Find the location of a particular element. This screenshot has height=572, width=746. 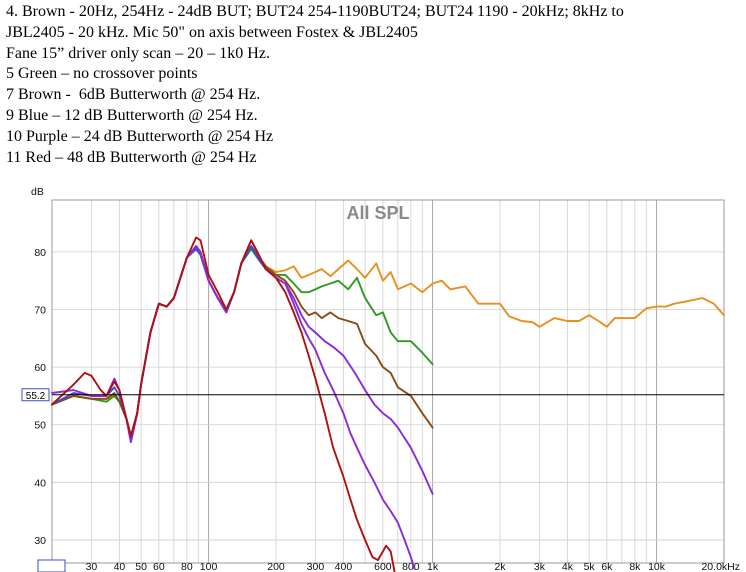

note-line: 7 Brown - 6dB Butterworth @ 254 Hz. is located at coordinates (133, 95).